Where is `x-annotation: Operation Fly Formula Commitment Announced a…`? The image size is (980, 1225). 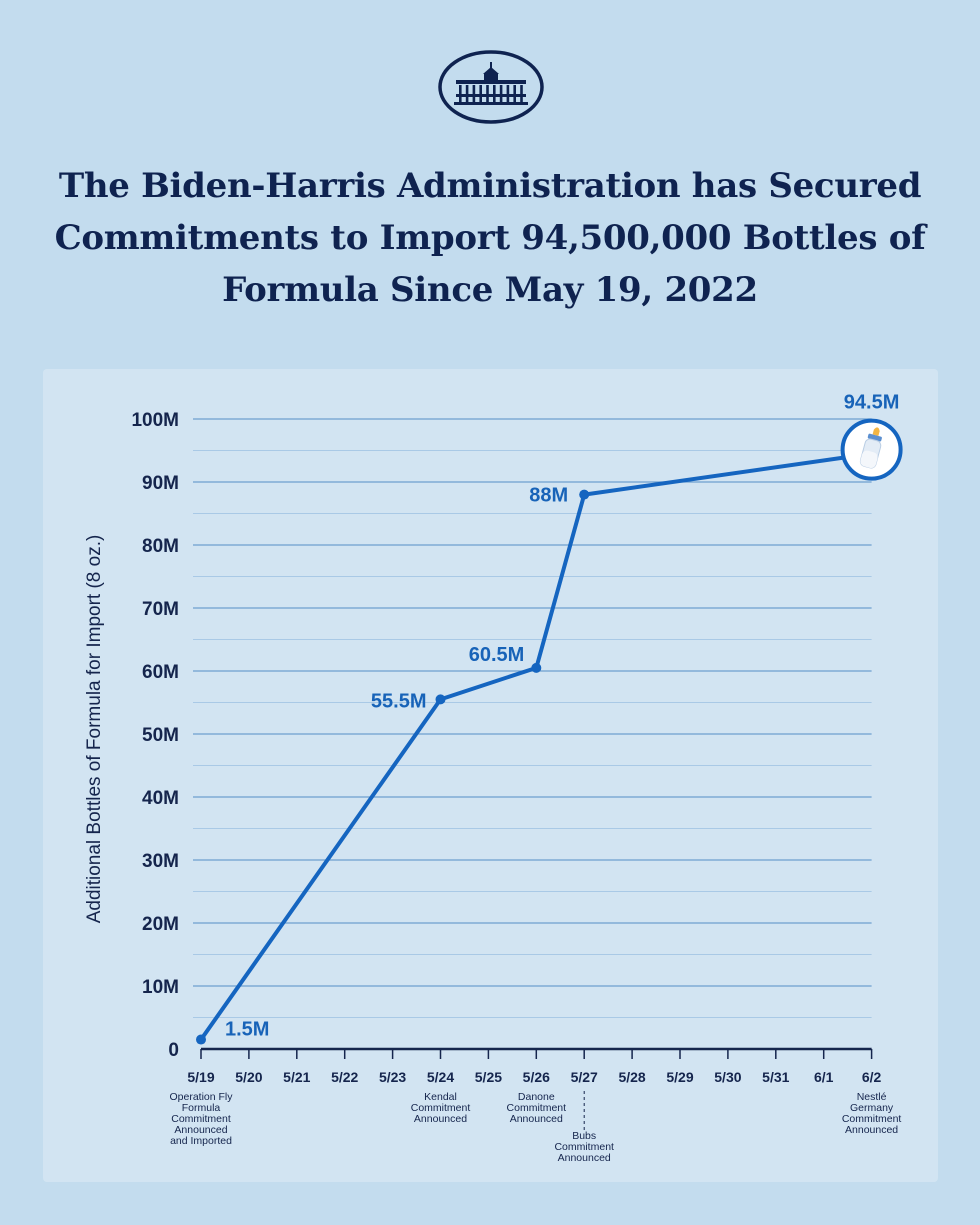
x-annotation: Operation Fly Formula Commitment Announced a… is located at coordinates (201, 1119).